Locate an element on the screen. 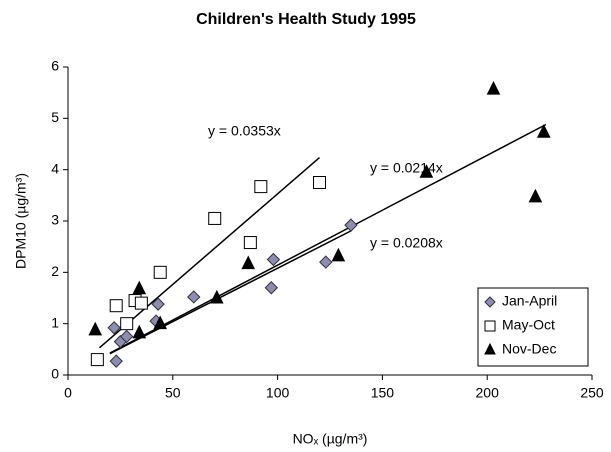 This screenshot has height=452, width=611. y-tick-label: 2 is located at coordinates (55, 271).